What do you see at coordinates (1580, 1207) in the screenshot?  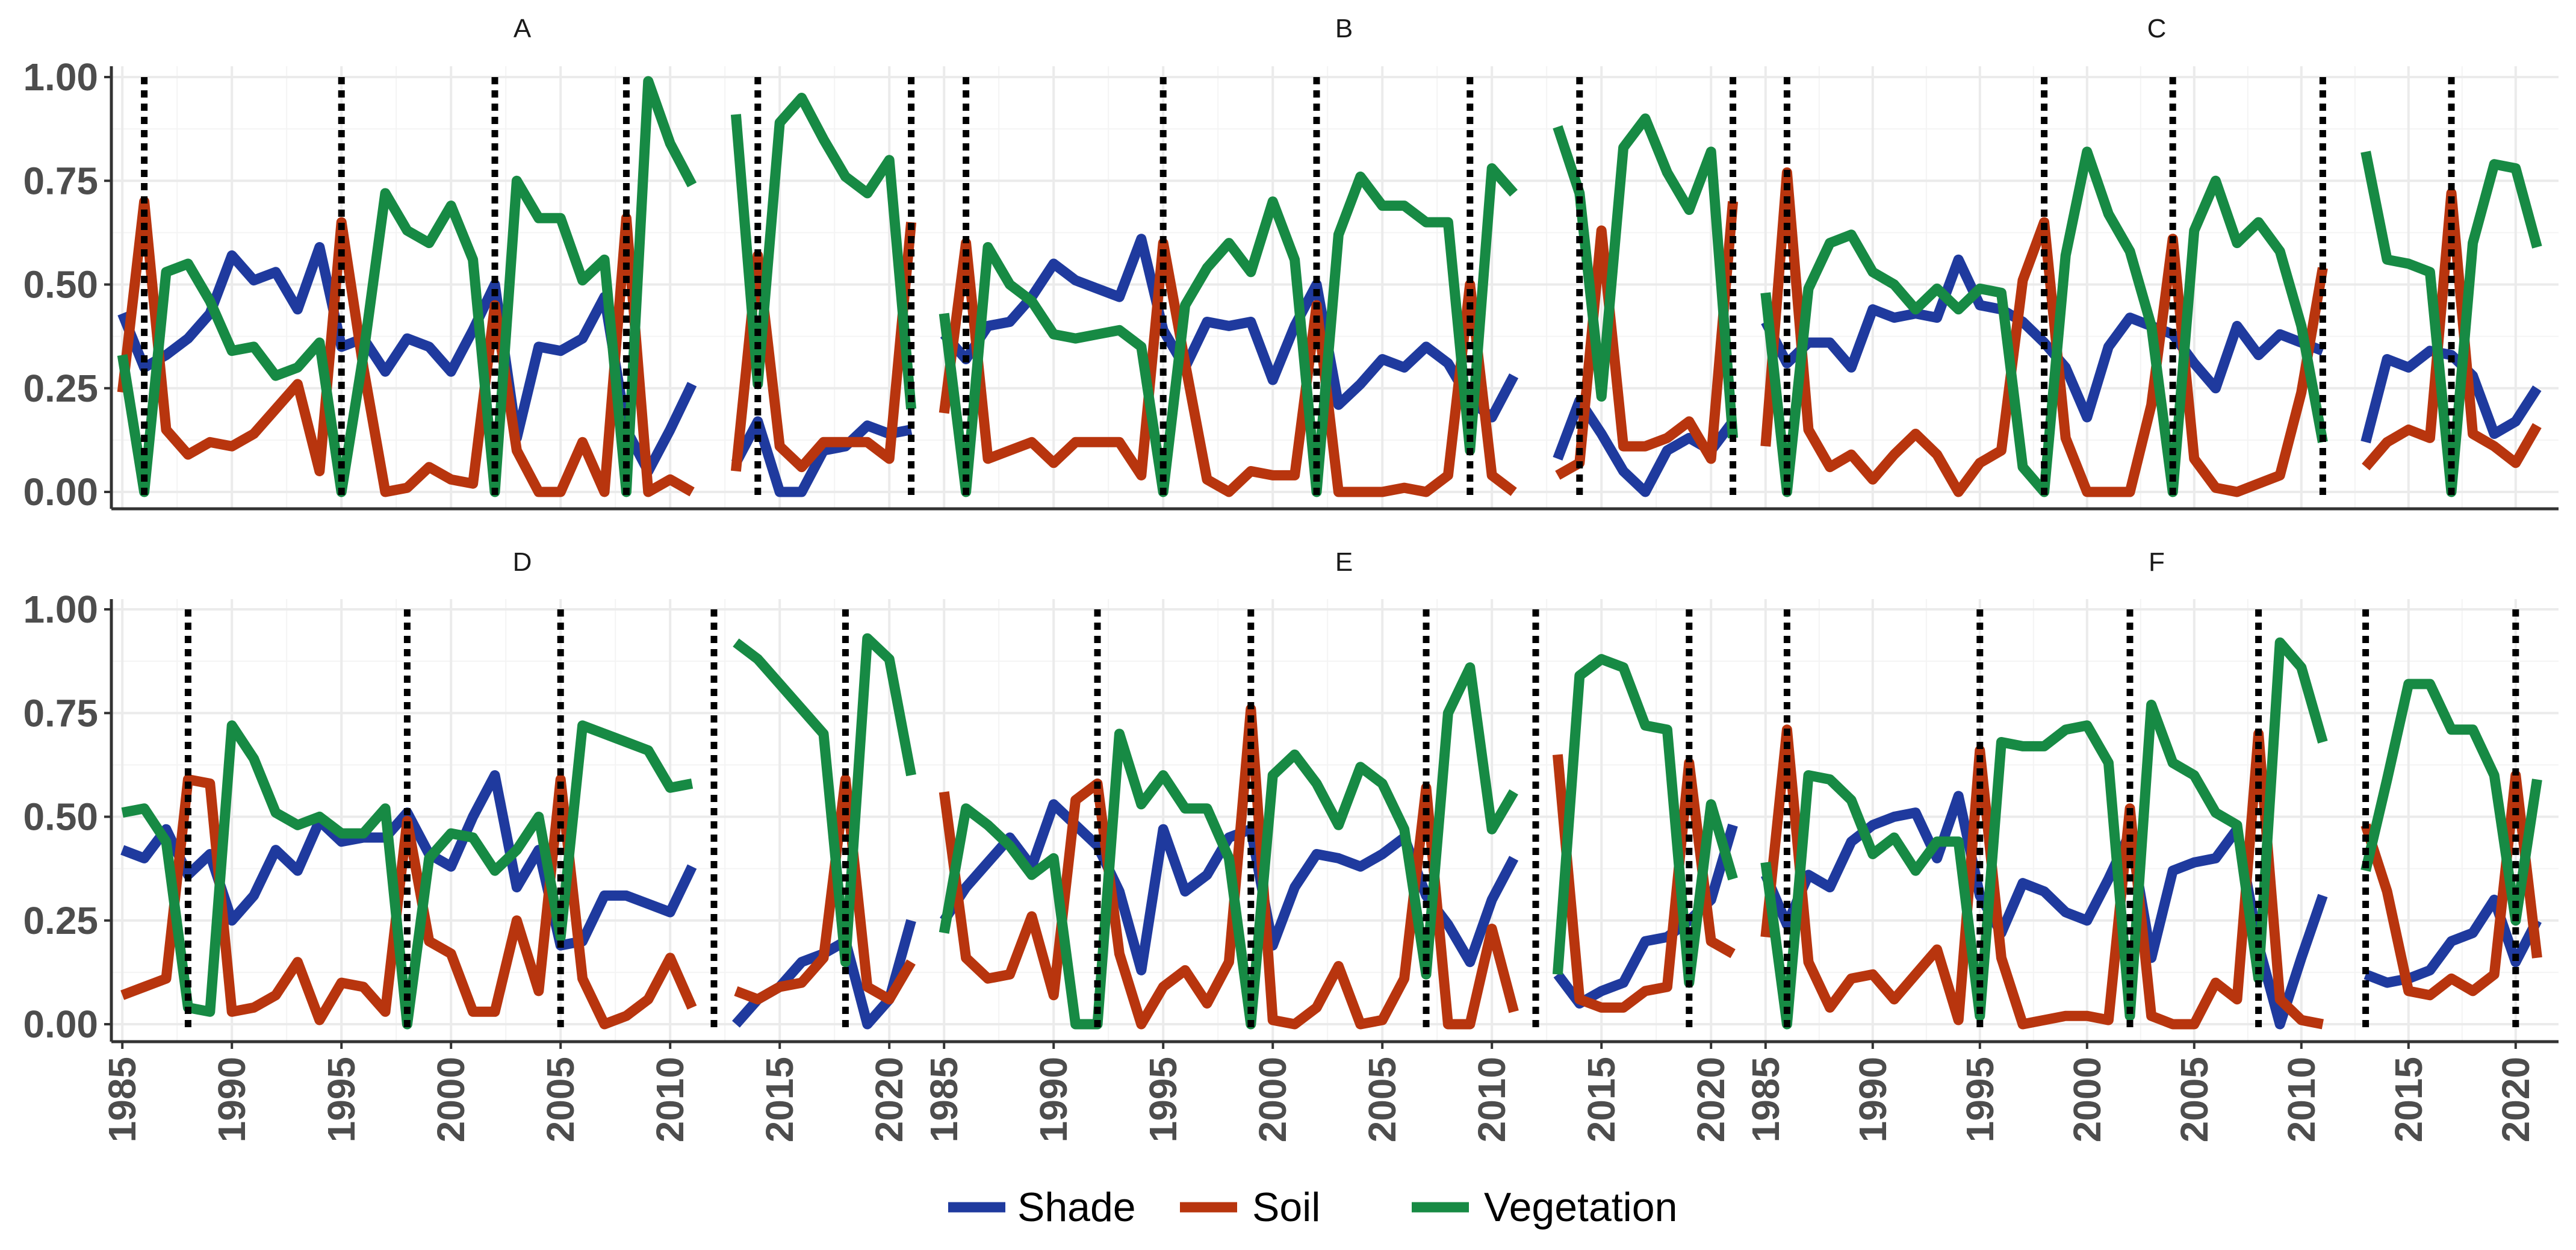 I see `legend-label-vegetation: Vegetation` at bounding box center [1580, 1207].